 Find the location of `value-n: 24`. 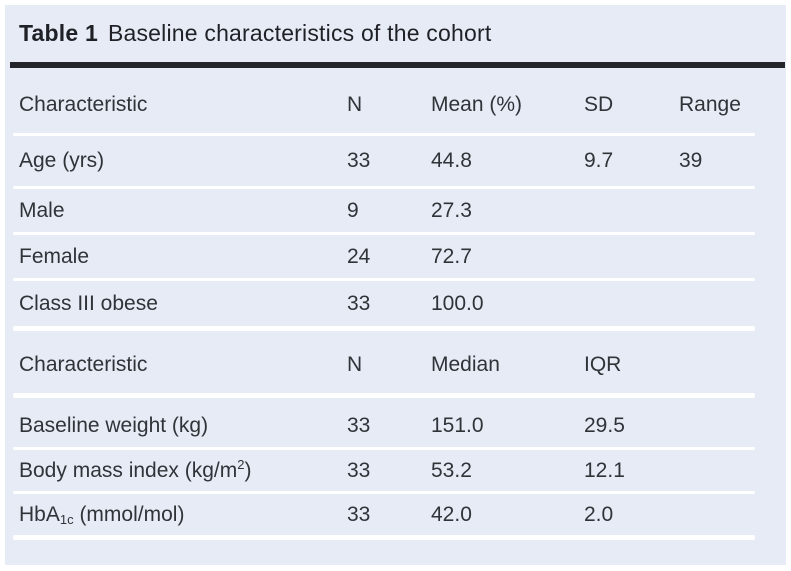

value-n: 24 is located at coordinates (359, 256).